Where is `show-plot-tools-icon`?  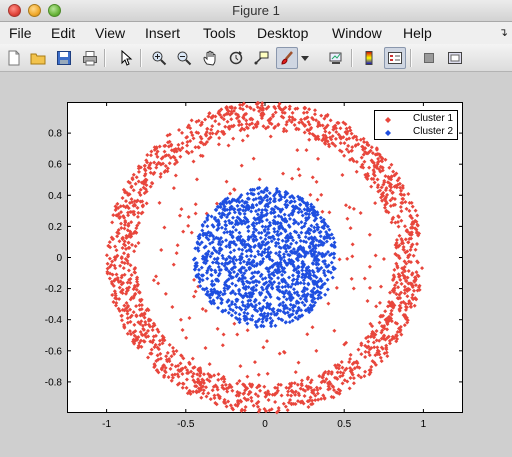
show-plot-tools-icon is located at coordinates (455, 58).